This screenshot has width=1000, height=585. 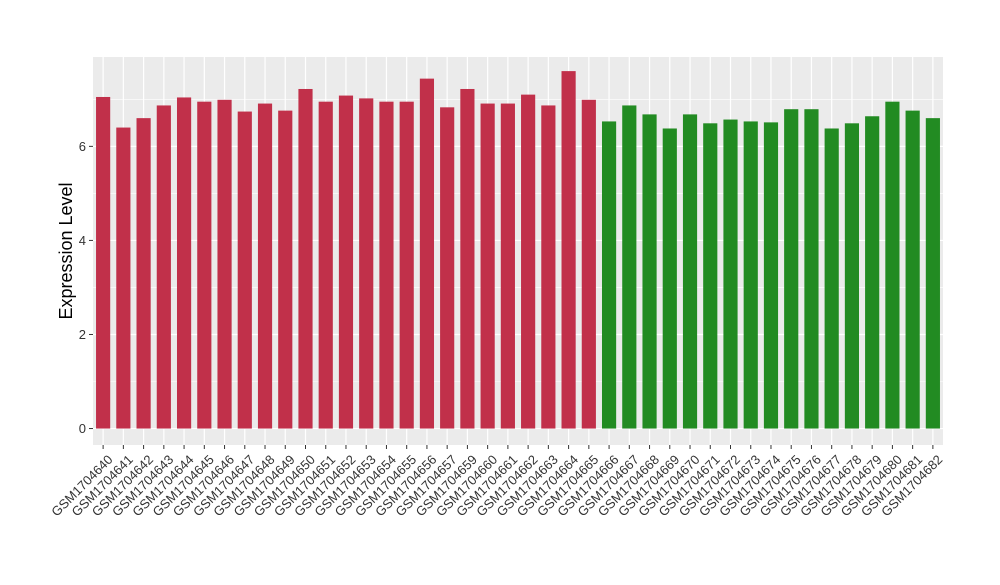 What do you see at coordinates (82, 146) in the screenshot?
I see `y-tick-label: 6` at bounding box center [82, 146].